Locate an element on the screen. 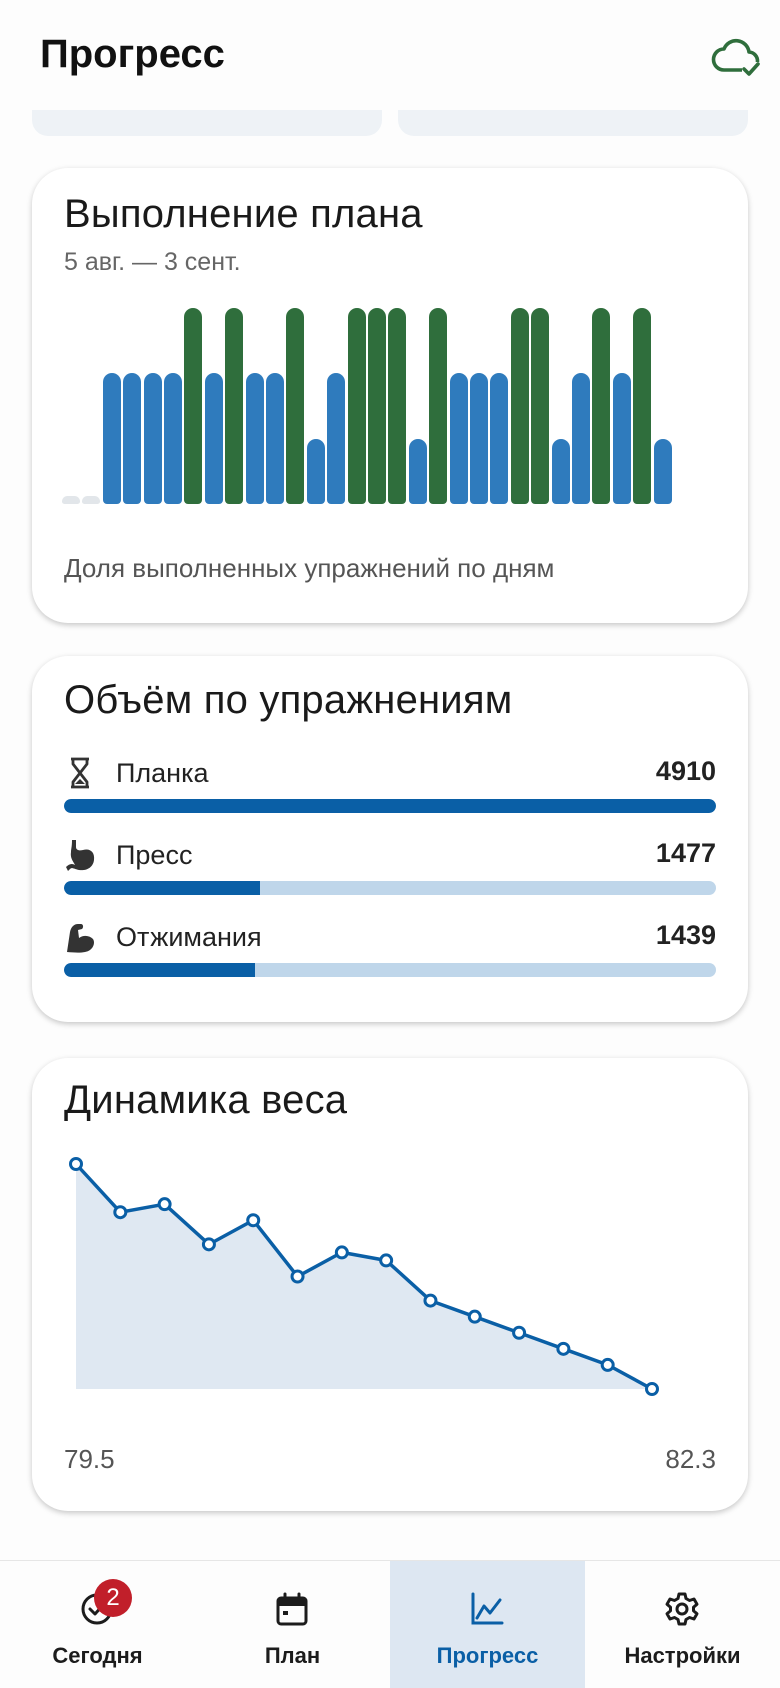  weight-area-chart is located at coordinates (364, 1276).